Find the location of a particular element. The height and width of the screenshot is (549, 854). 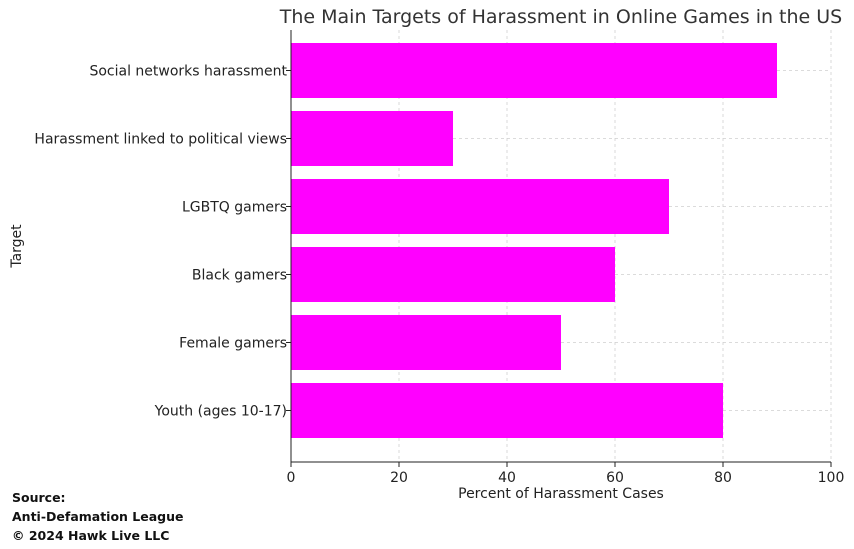

y-tick-label: Black gamers is located at coordinates (239, 276).